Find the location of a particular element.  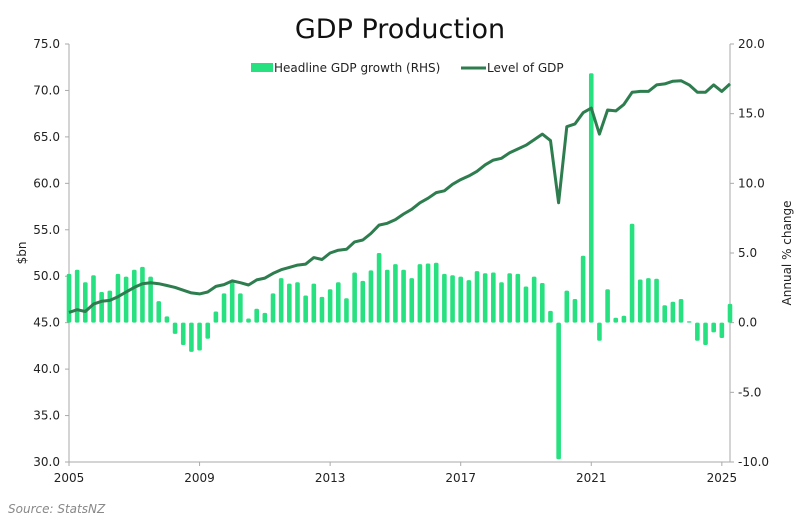

legend-label-growth: Headline GDP growth (RHS) is located at coordinates (357, 68).